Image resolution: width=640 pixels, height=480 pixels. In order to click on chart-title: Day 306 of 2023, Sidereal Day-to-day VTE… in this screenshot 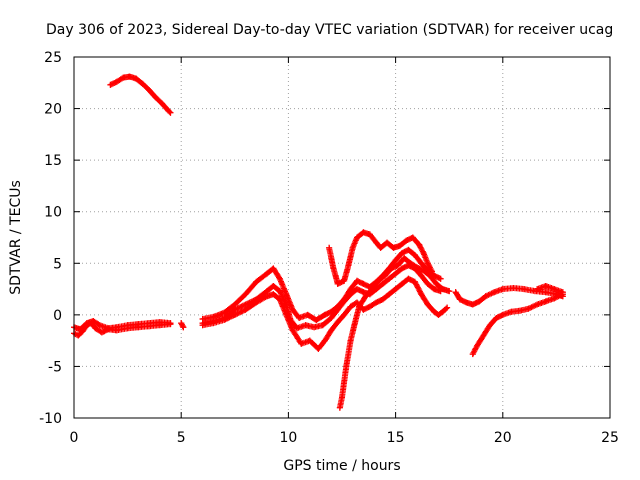, I will do `click(329, 30)`.